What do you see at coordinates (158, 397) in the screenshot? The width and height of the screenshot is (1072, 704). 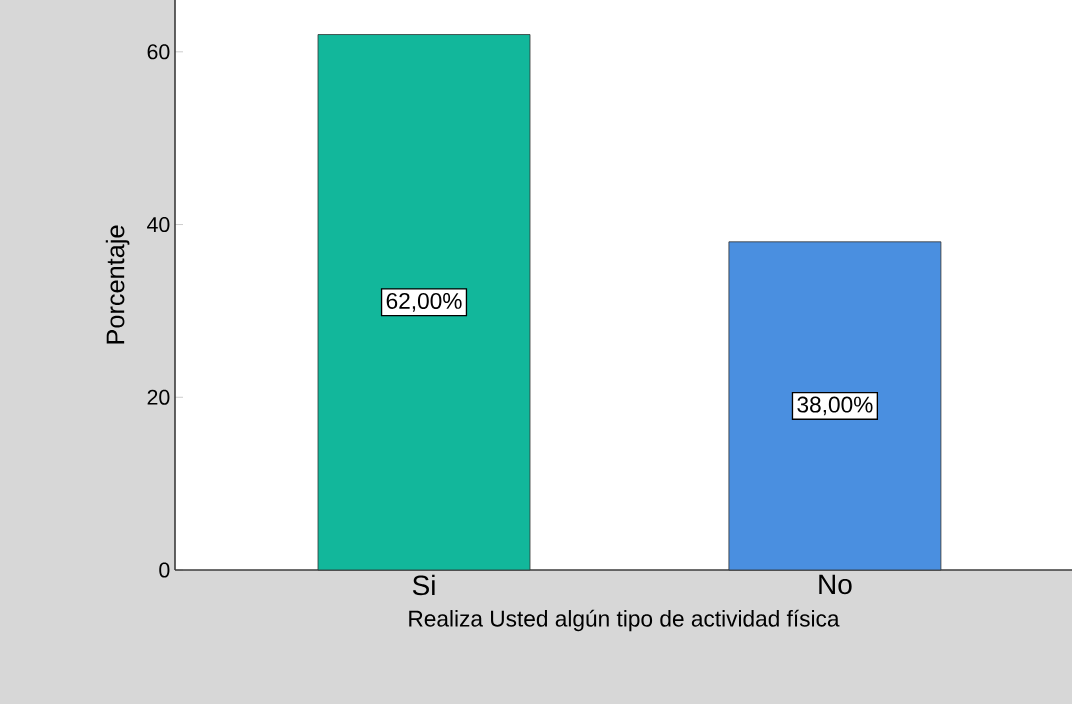 I see `y-tick-label: 20` at bounding box center [158, 397].